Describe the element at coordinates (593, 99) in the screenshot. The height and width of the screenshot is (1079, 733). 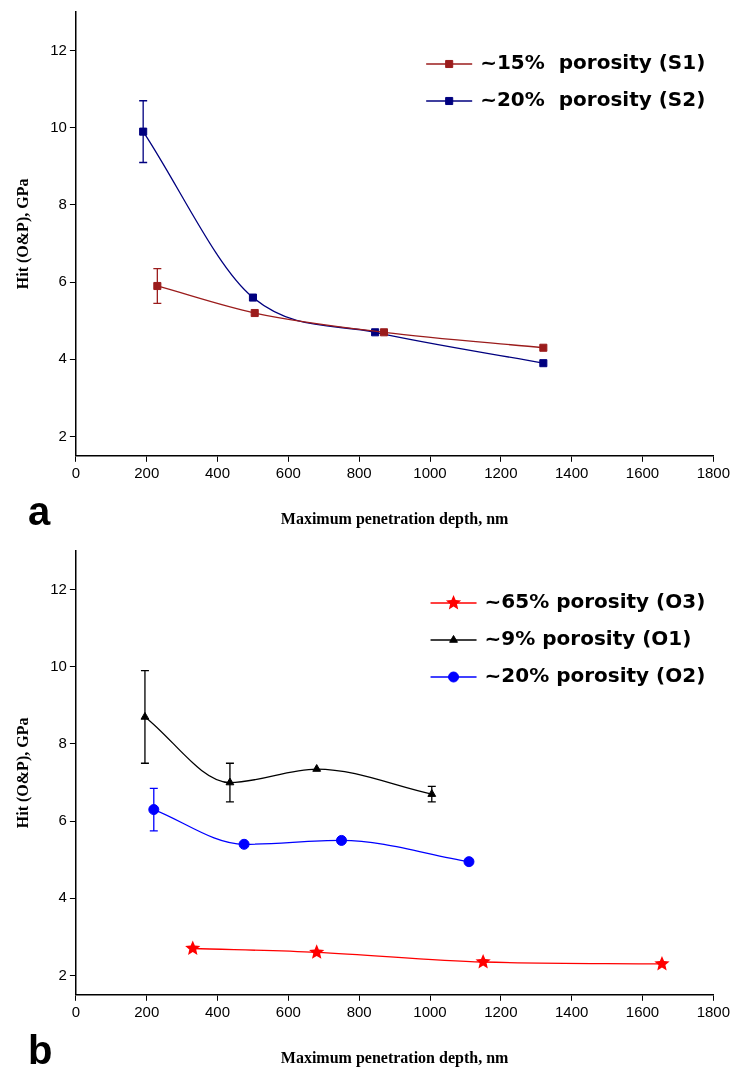
I see `legend-label: ~20% porosity (S2)` at that location.